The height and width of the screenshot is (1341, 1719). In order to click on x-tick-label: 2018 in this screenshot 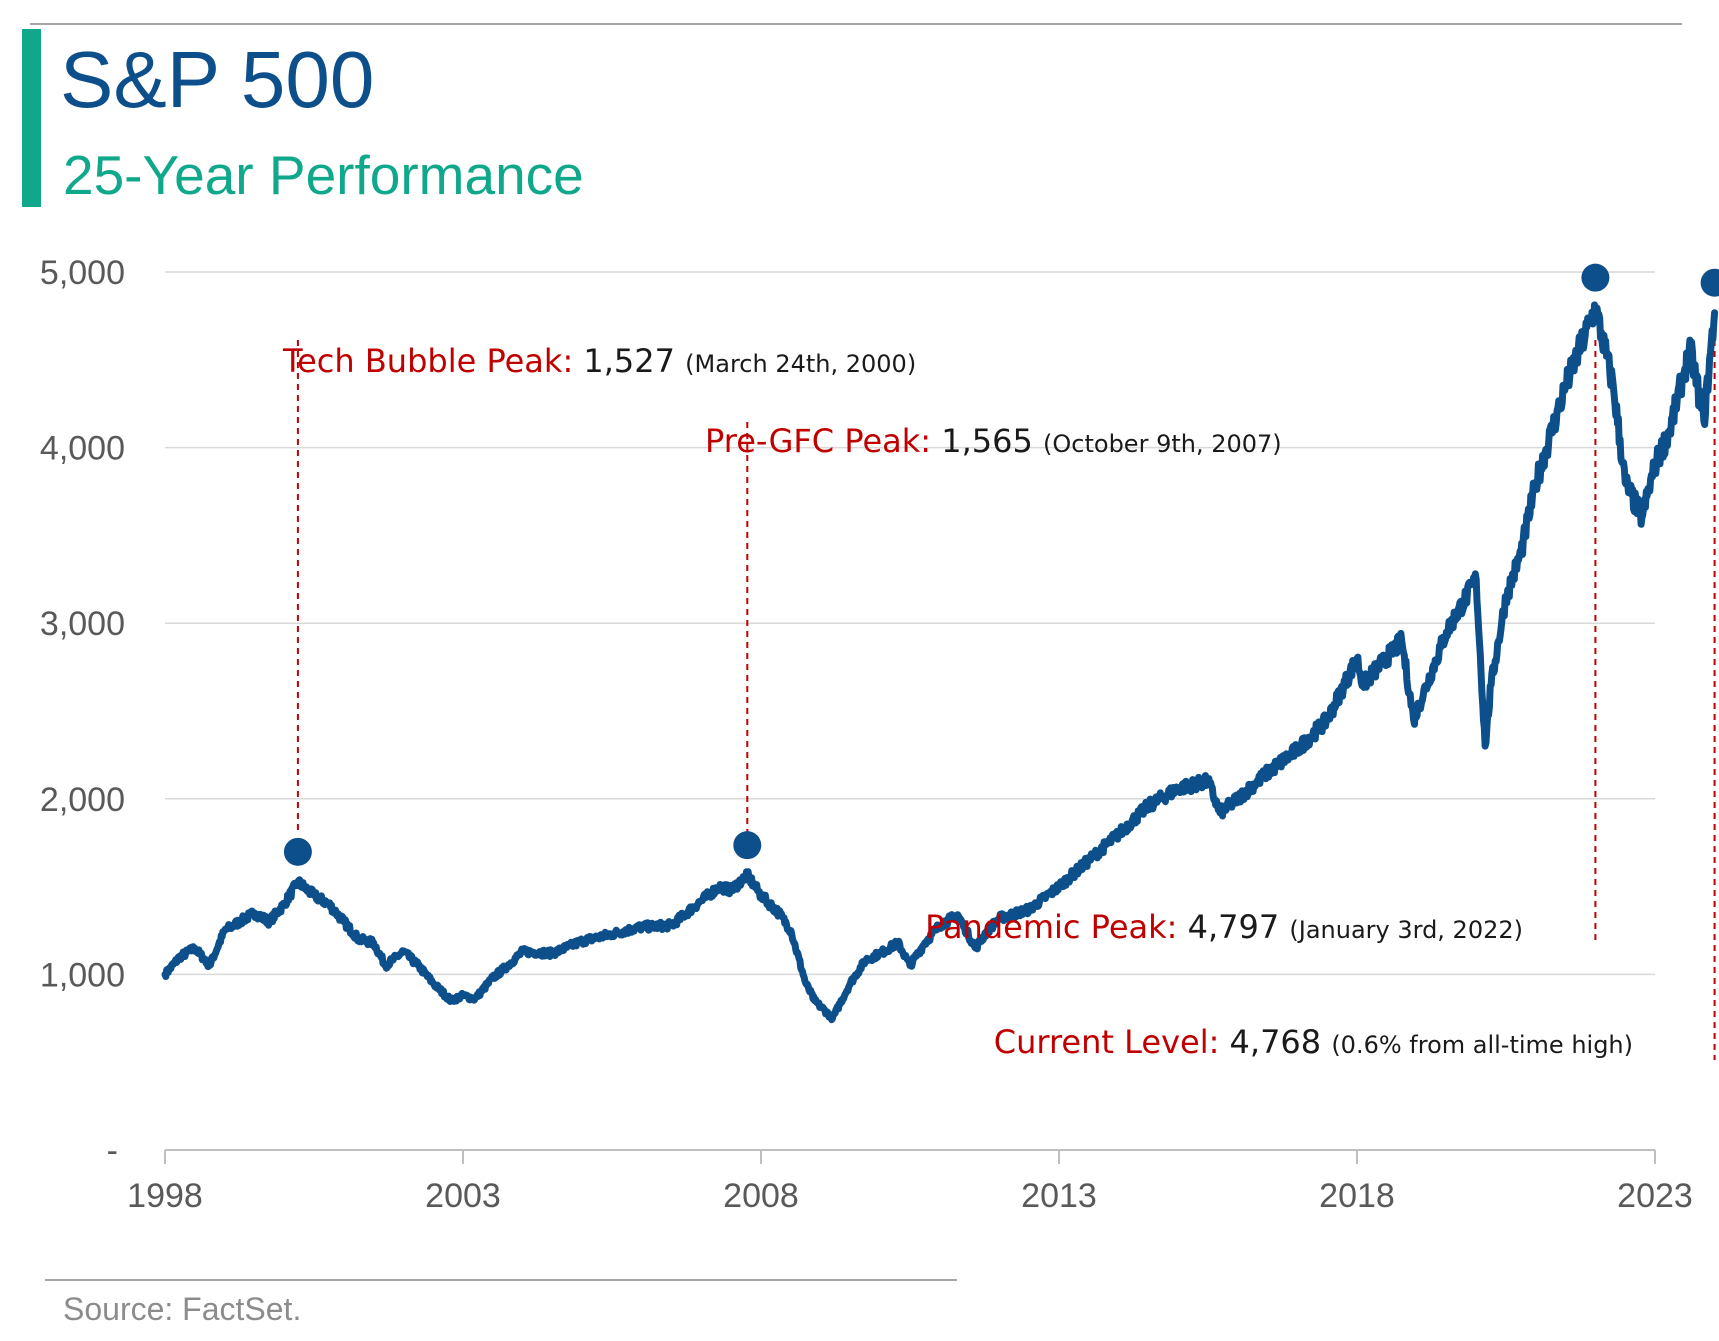, I will do `click(1357, 1196)`.